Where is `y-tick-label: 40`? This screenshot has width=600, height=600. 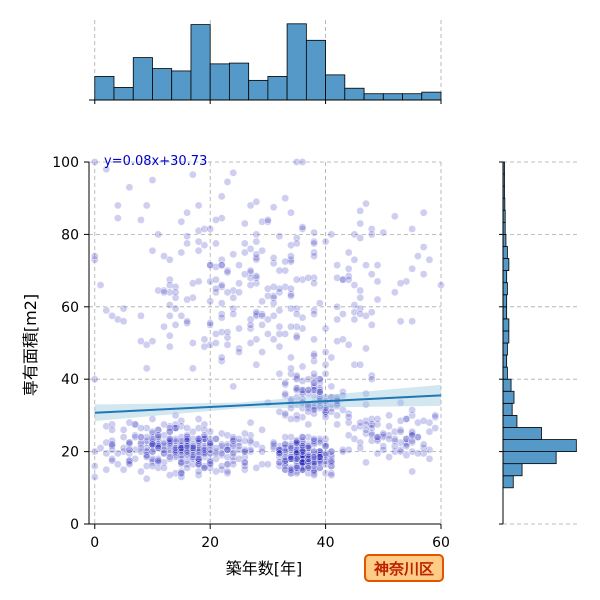 y-tick-label: 40 is located at coordinates (70, 380).